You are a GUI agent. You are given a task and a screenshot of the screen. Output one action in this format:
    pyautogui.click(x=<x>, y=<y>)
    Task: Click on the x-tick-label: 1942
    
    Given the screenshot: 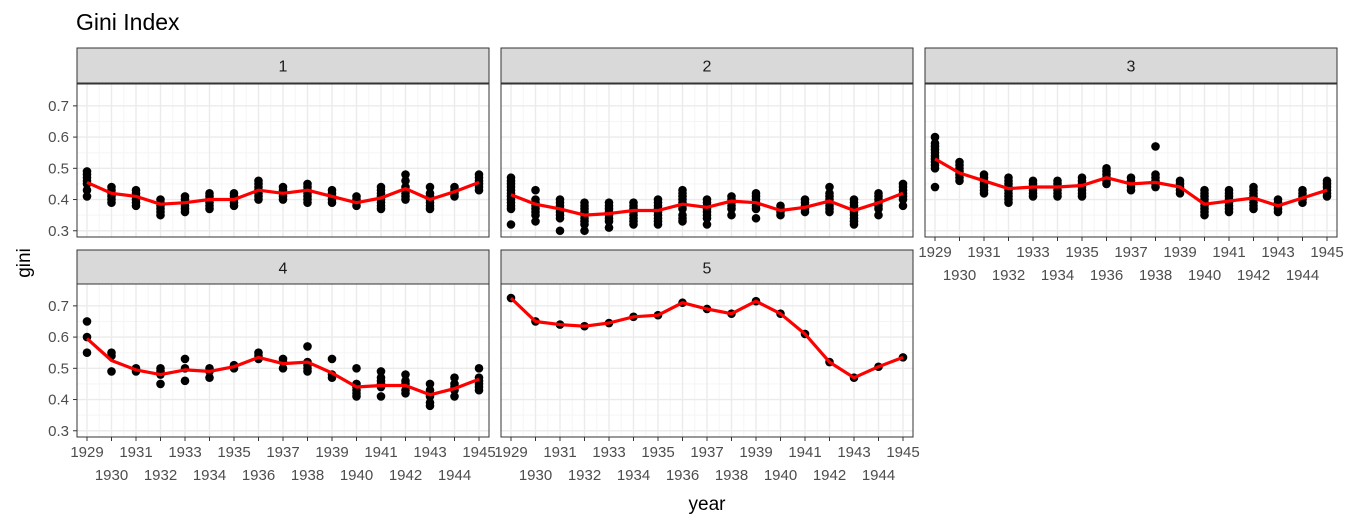 What is the action you would take?
    pyautogui.click(x=405, y=475)
    